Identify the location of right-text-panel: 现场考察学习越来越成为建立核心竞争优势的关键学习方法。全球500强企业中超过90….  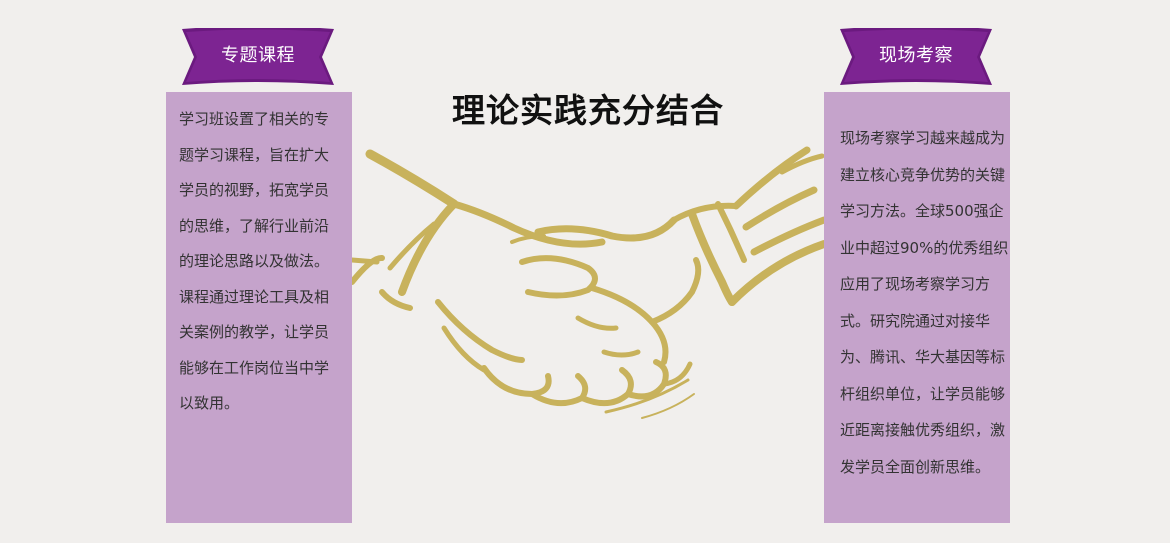
(917, 307).